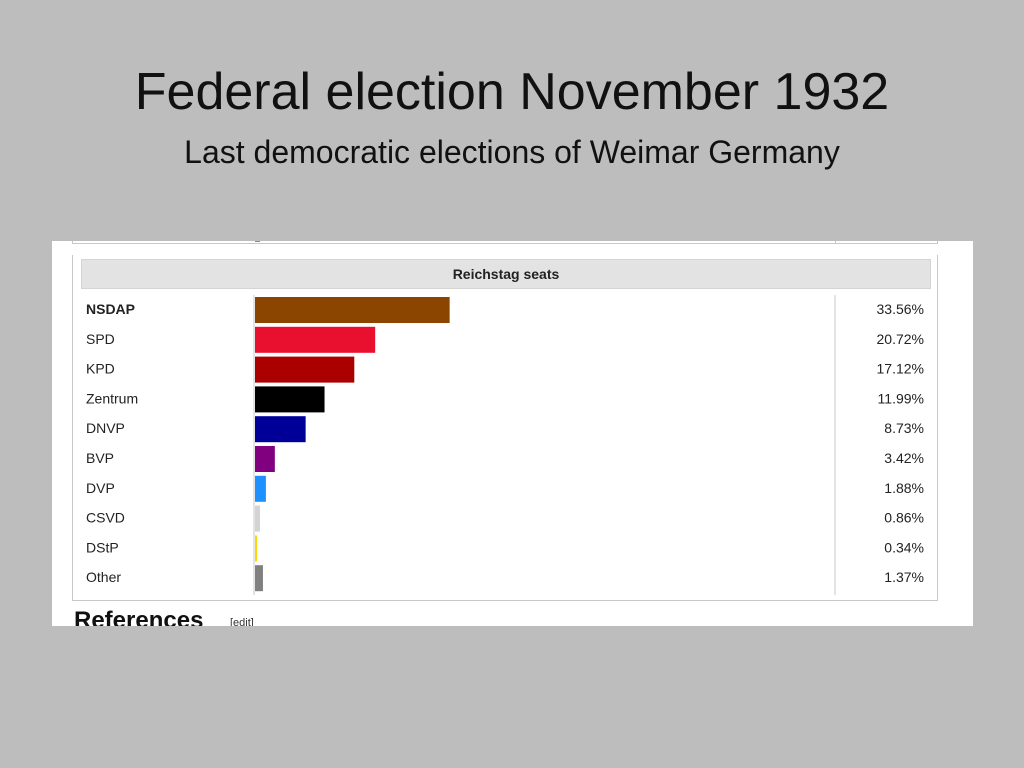 The width and height of the screenshot is (1024, 768). What do you see at coordinates (904, 428) in the screenshot?
I see `value-label-dnvp: 8.73%` at bounding box center [904, 428].